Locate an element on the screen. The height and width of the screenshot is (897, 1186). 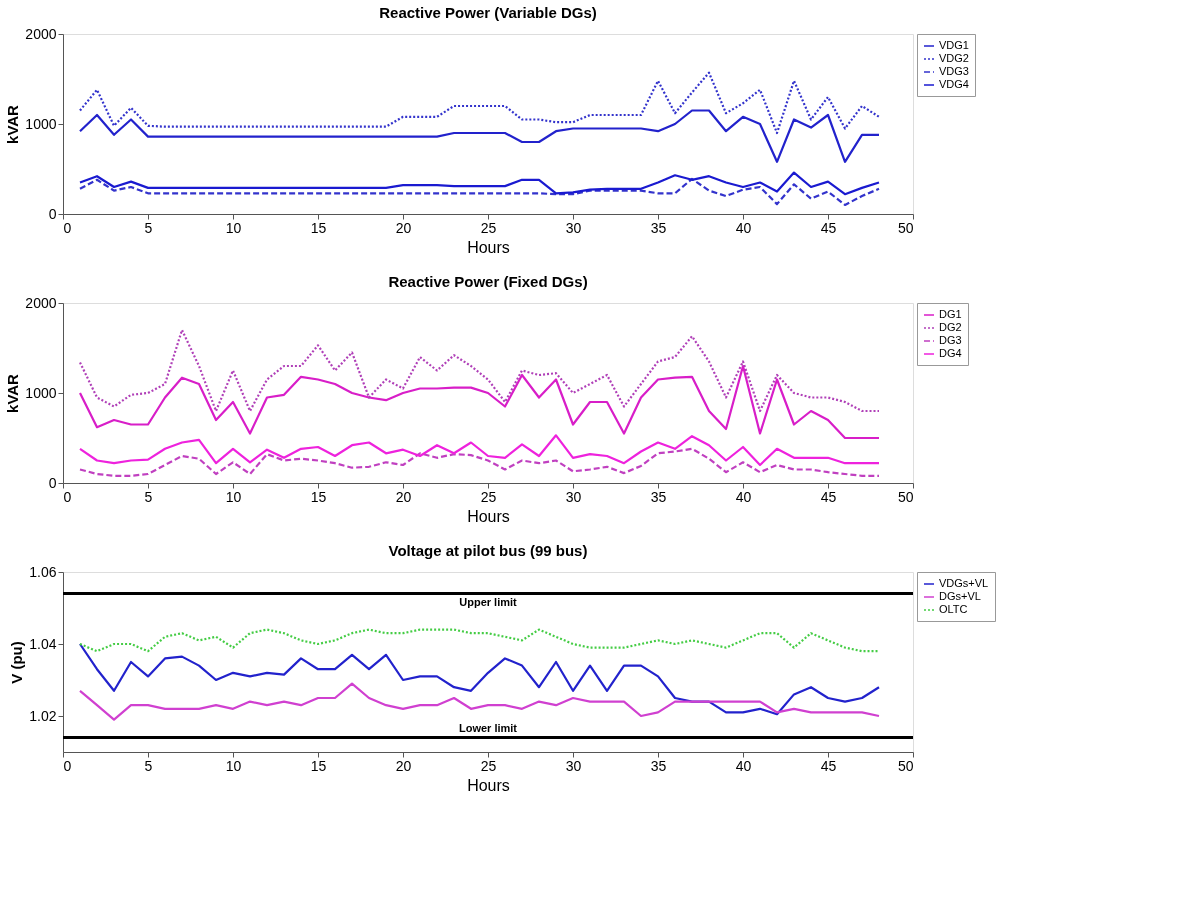
chart-title: Reactive Power (Variable DGs) is located at coordinates (488, 12).